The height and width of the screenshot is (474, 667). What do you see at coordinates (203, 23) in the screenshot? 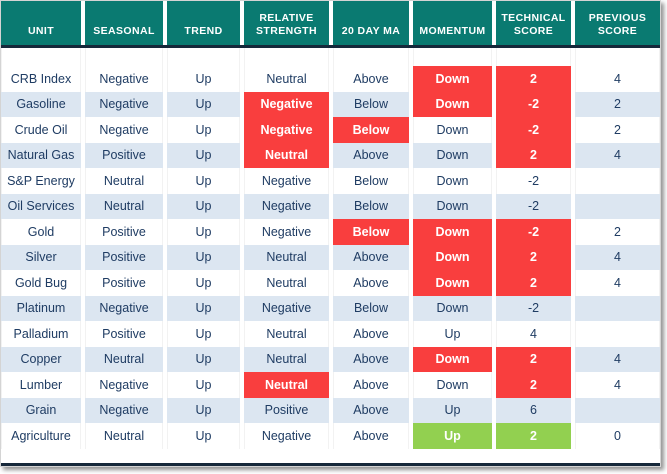
I see `col-header-trend: TREND` at bounding box center [203, 23].